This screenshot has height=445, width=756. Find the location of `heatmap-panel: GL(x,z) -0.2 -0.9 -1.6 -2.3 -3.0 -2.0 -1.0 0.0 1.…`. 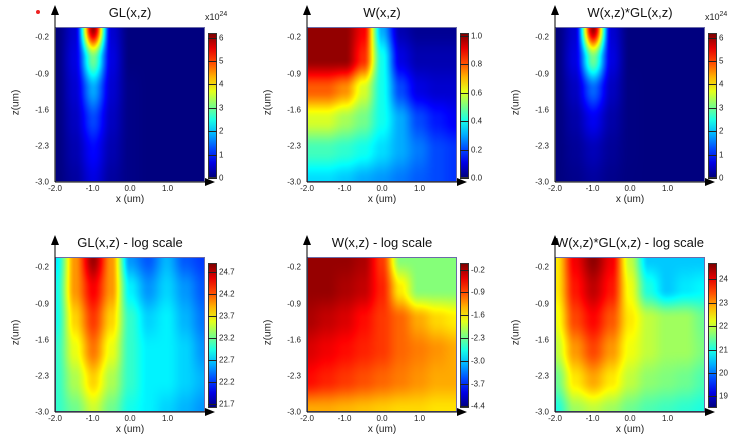

heatmap-panel: GL(x,z) -0.2 -0.9 -1.6 -2.3 -3.0 -2.0 -1.0 0.0 1.… is located at coordinates (118, 105).